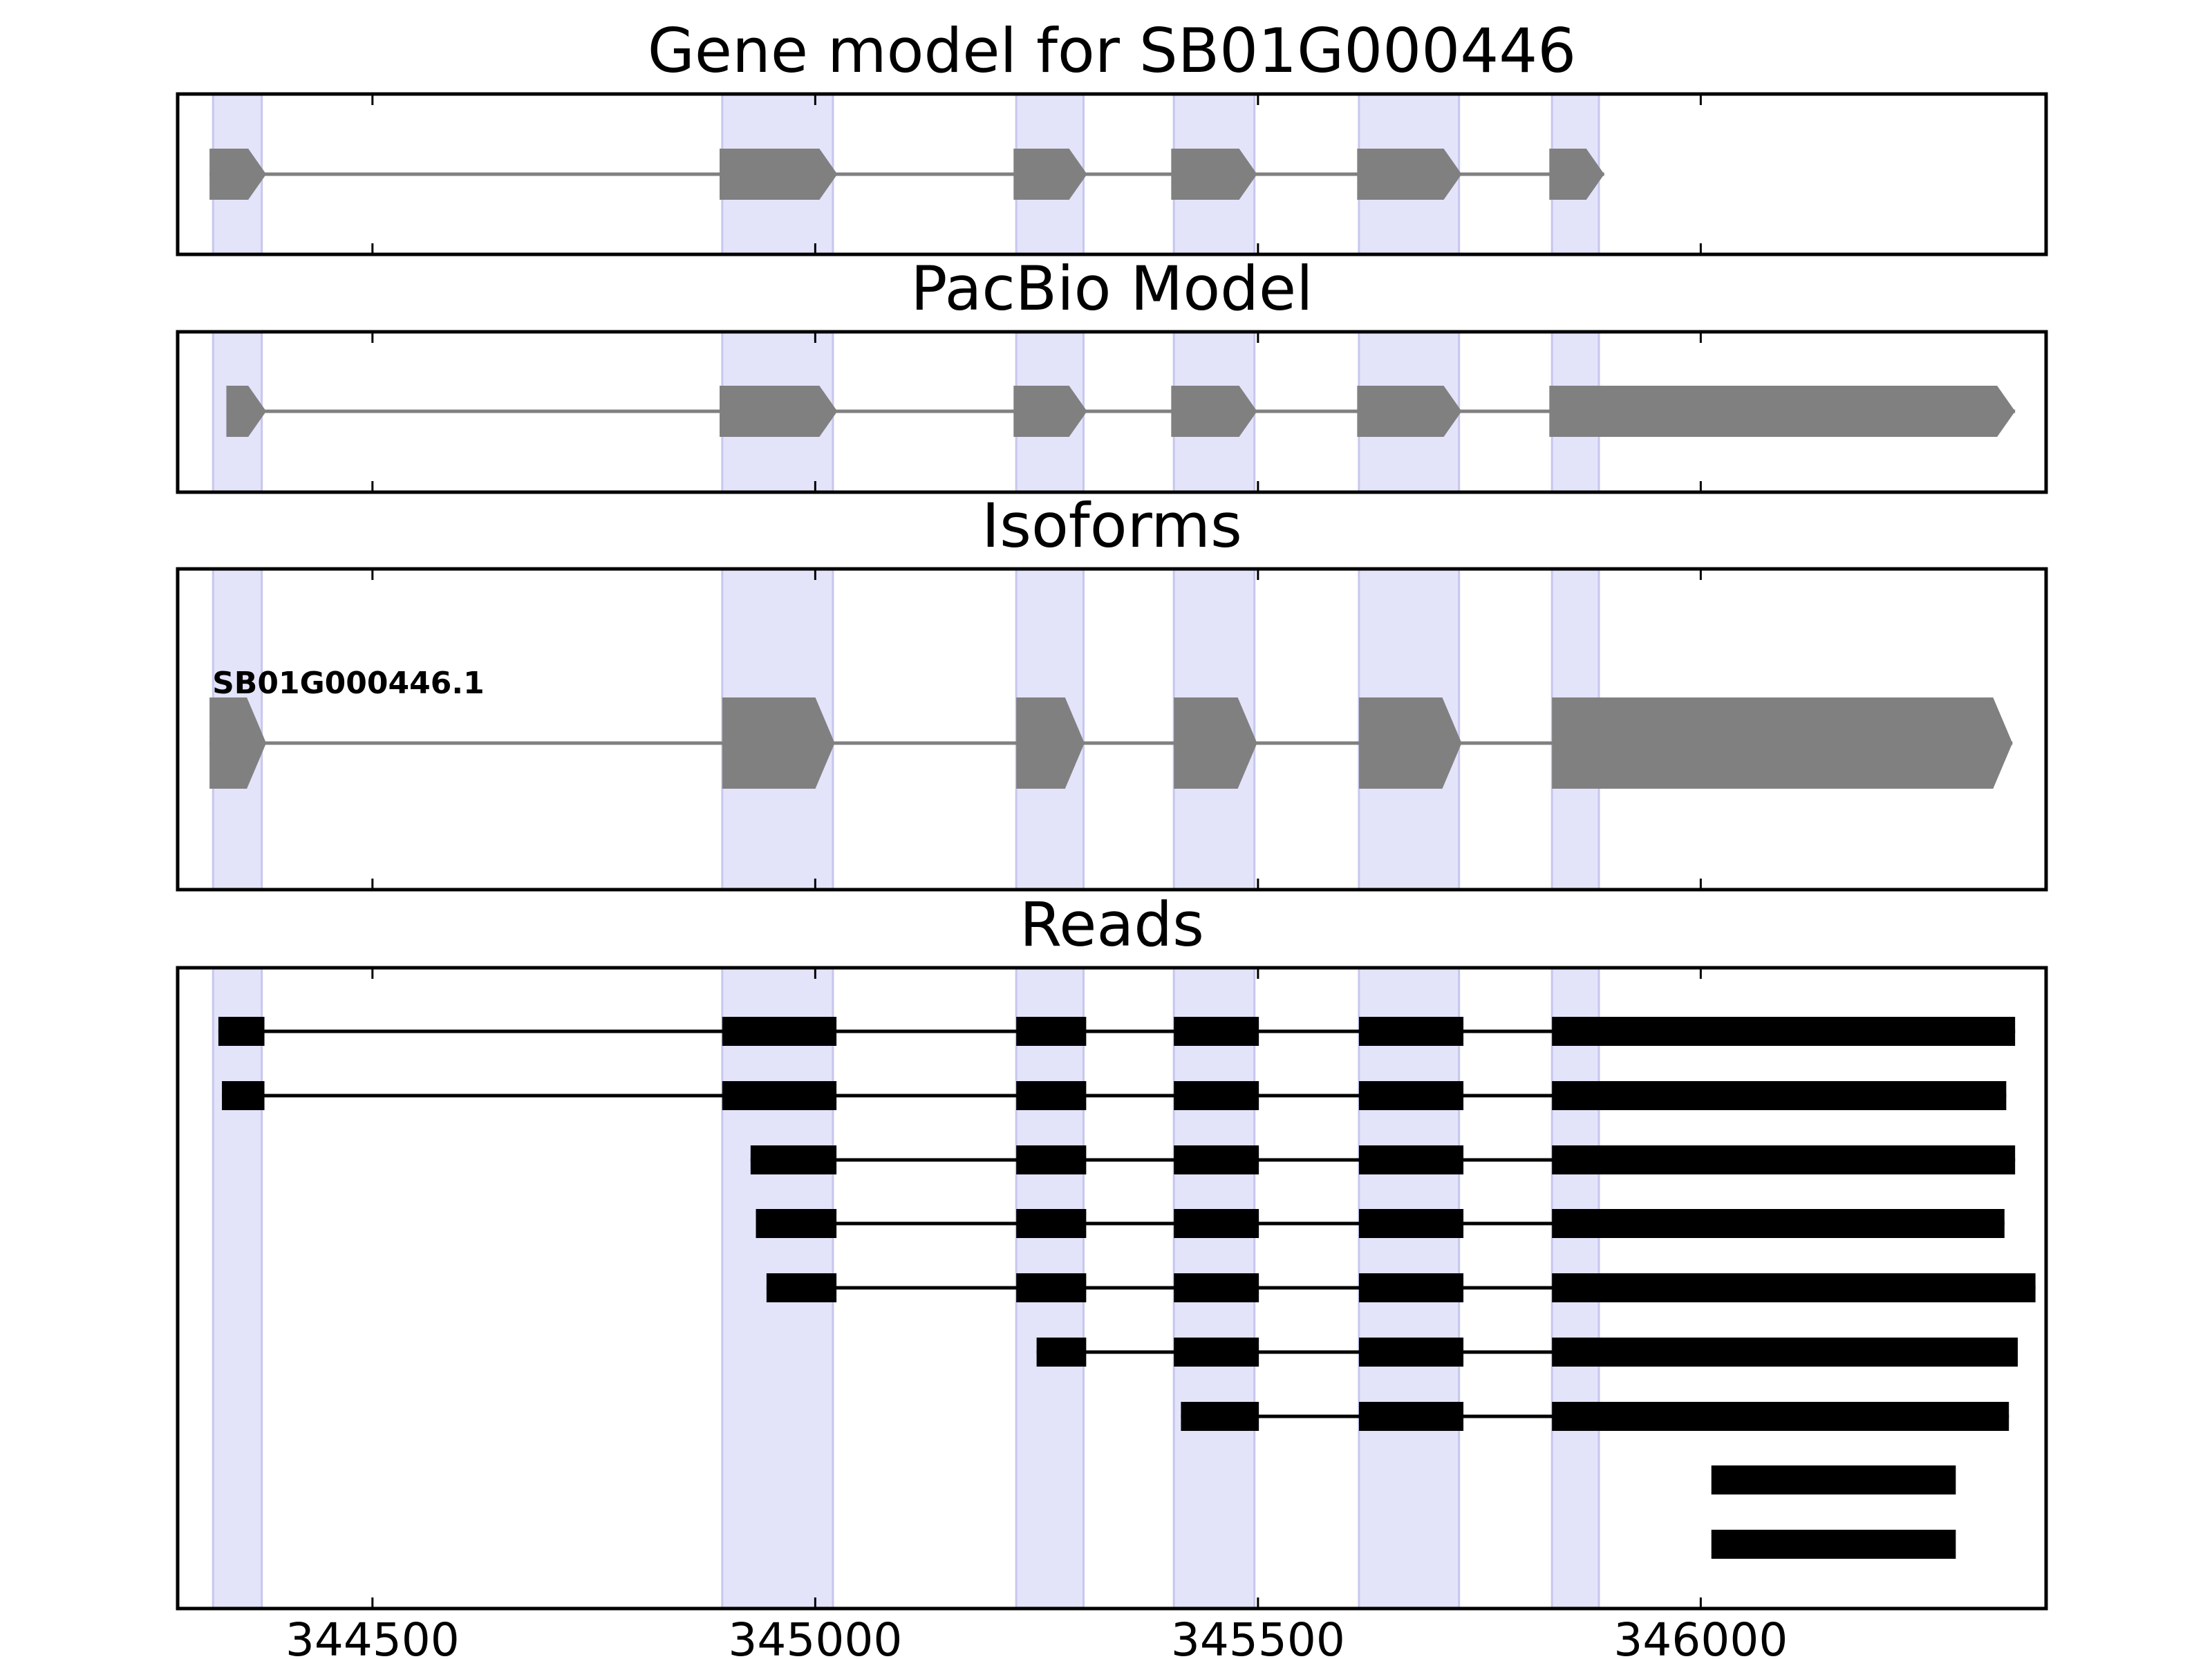 The height and width of the screenshot is (1659, 2212). I want to click on panel-title: Isoforms, so click(1112, 525).